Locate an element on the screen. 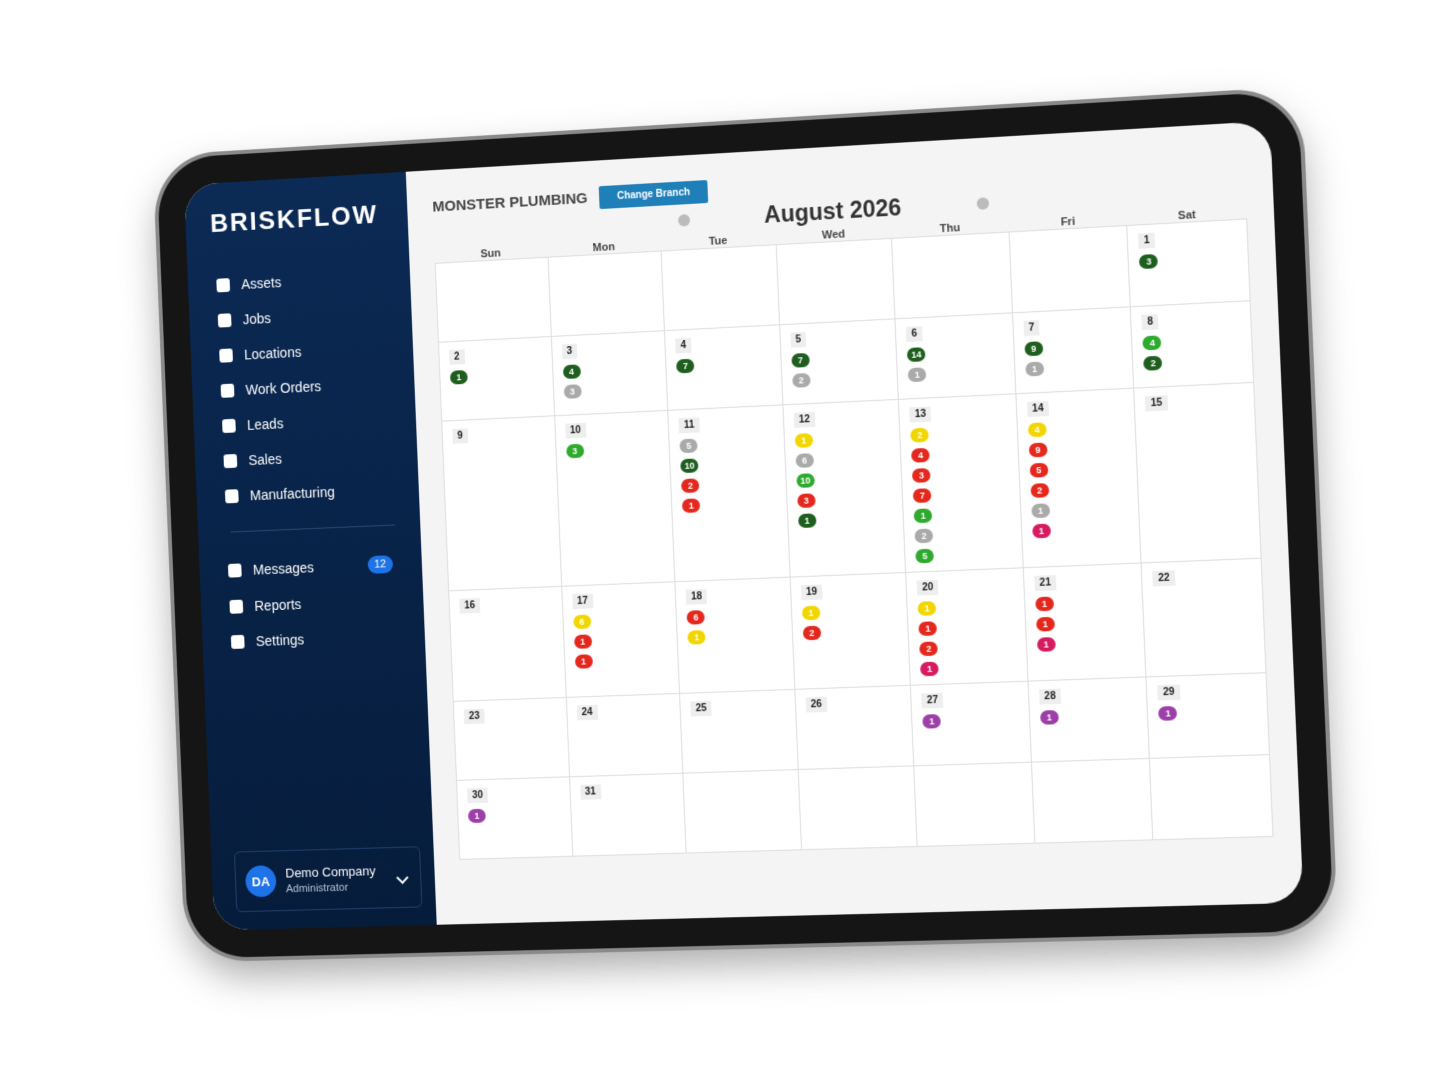 This screenshot has height=1086, width=1448. day-number: 12 is located at coordinates (804, 419).